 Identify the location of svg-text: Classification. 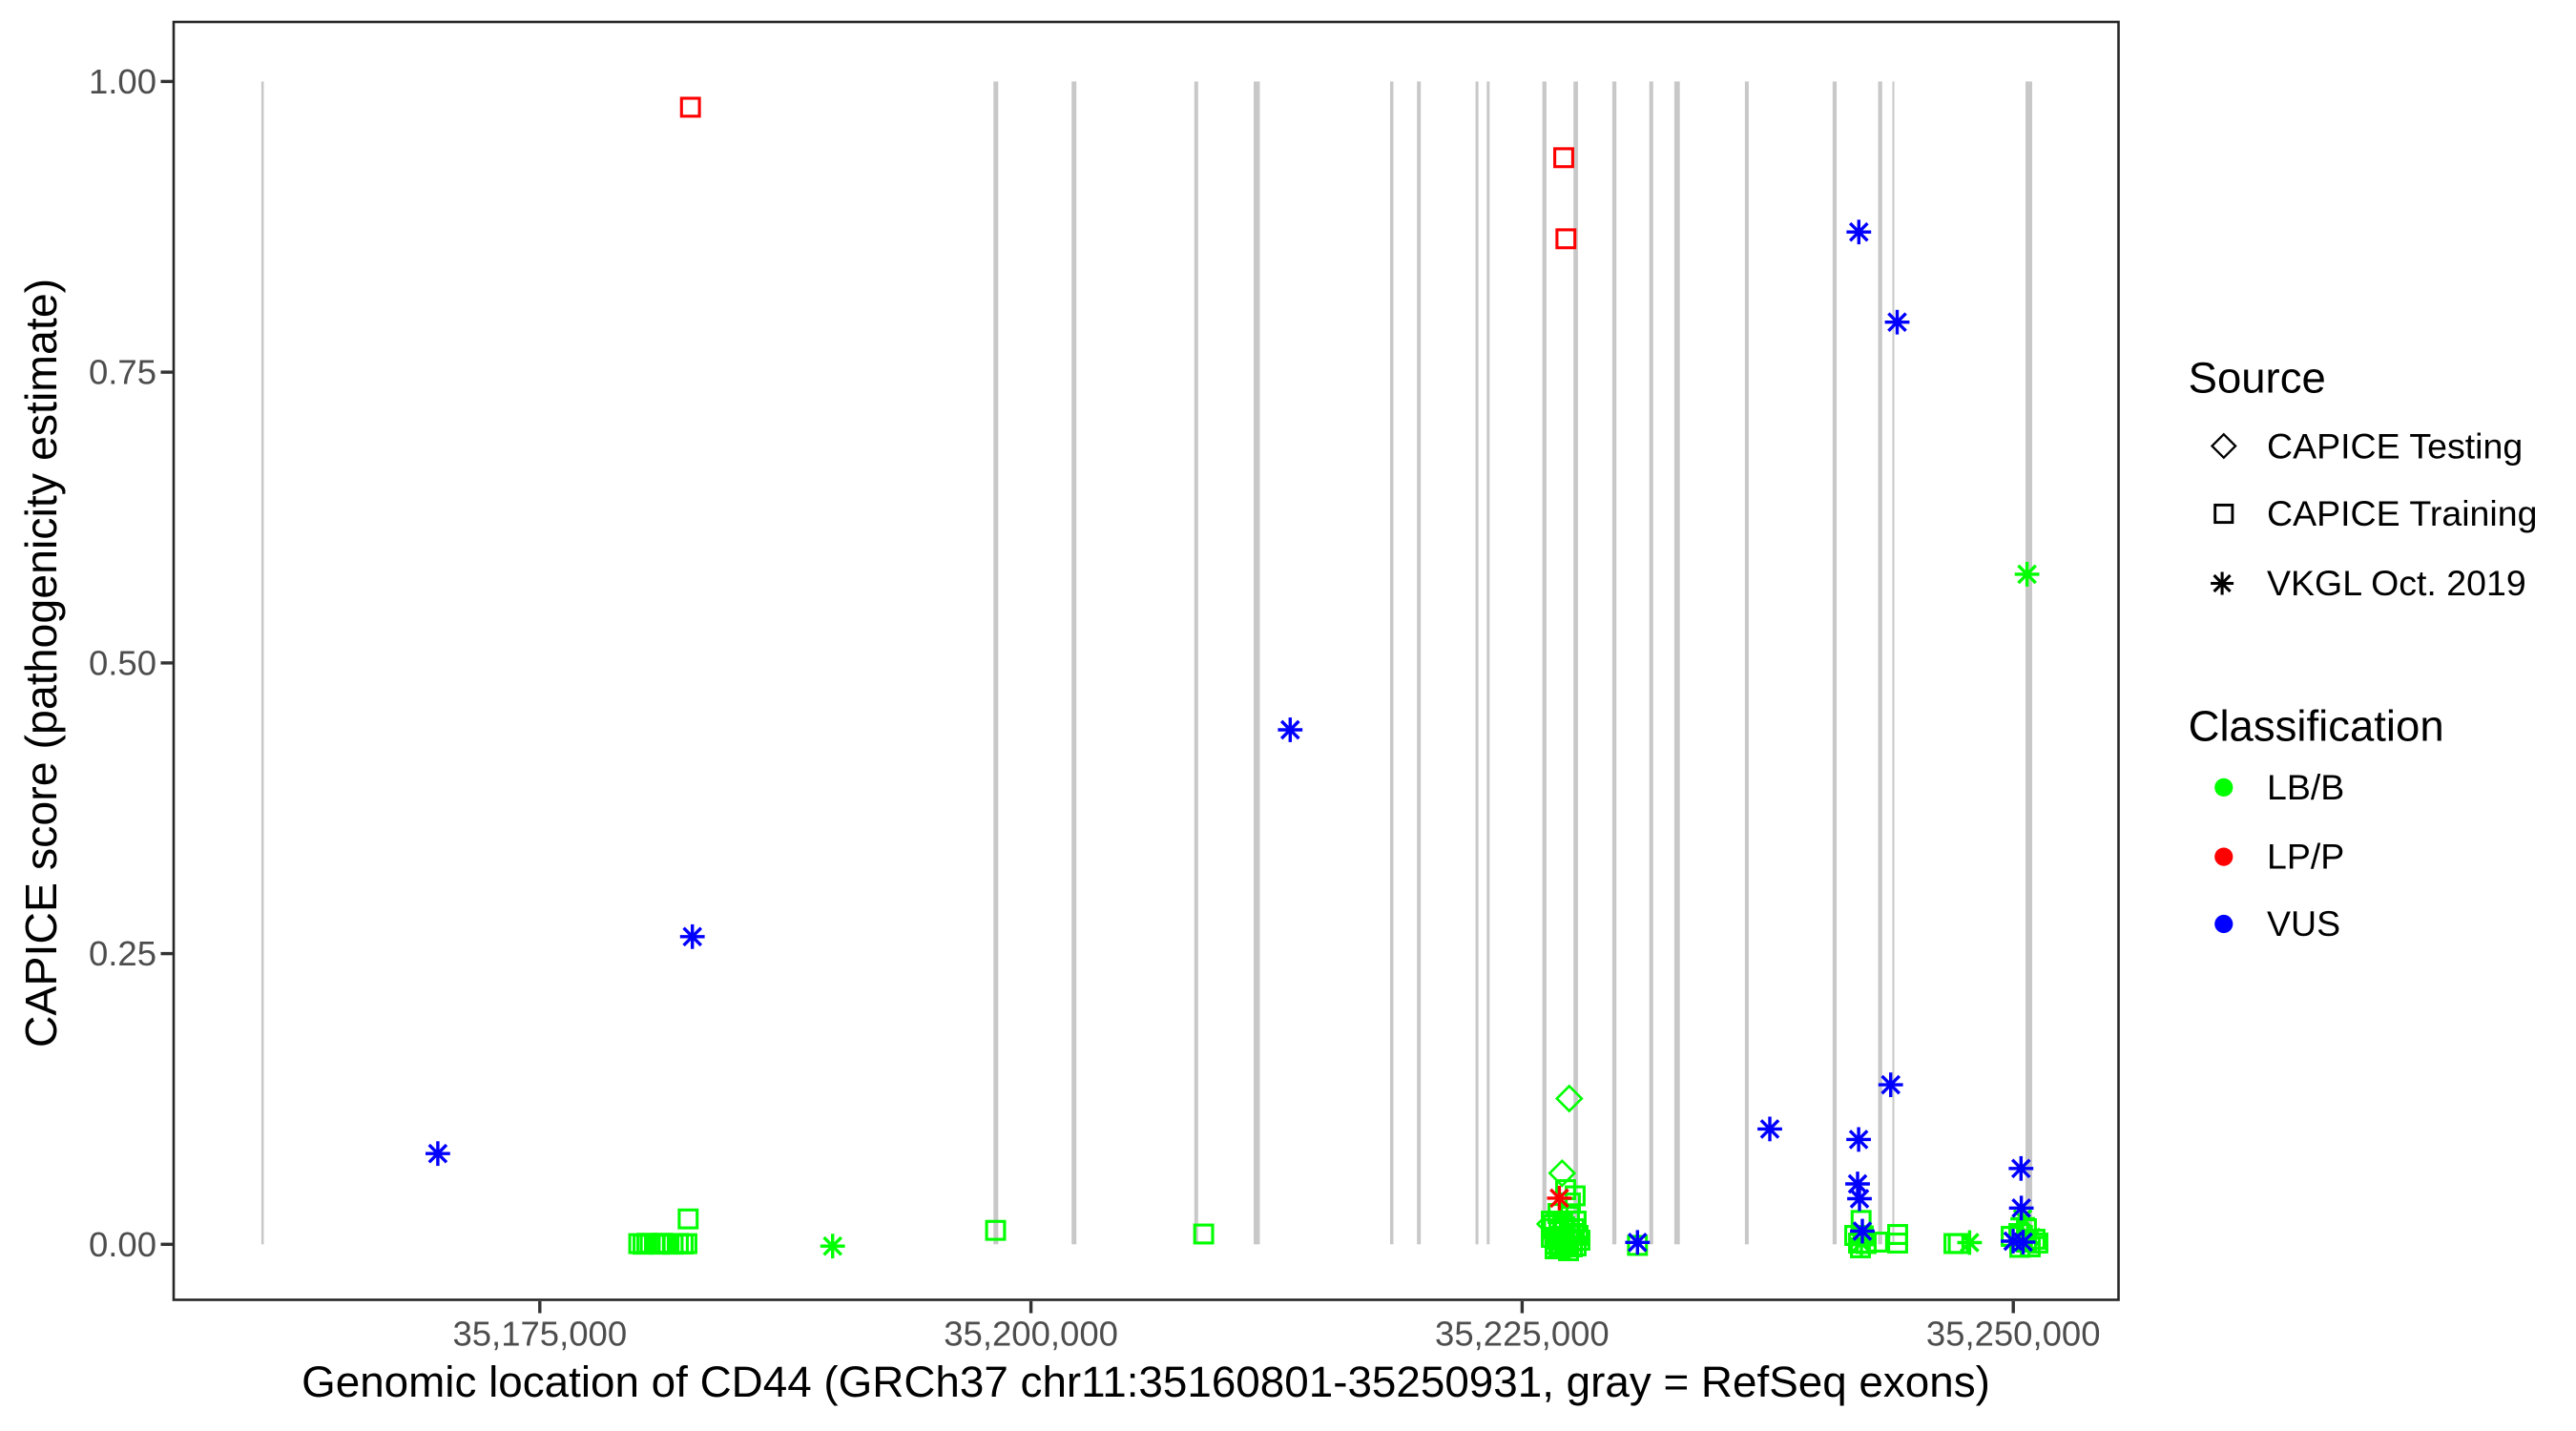
(2316, 726).